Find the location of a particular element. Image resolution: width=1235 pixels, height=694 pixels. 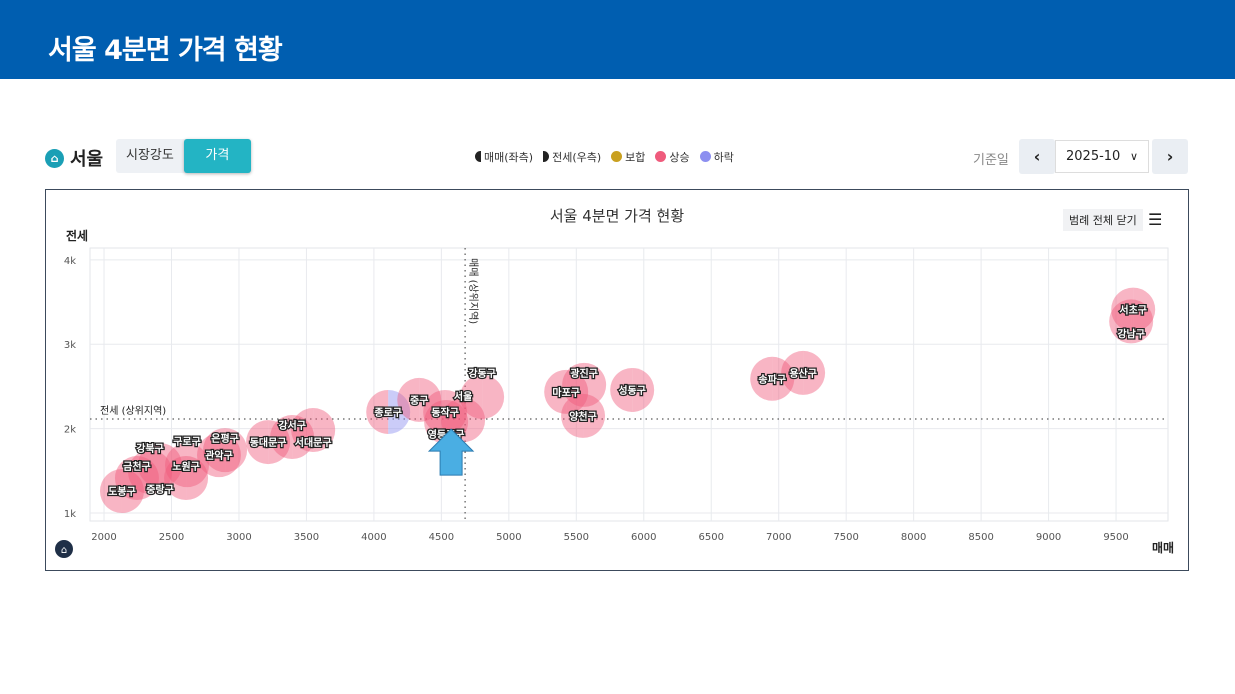

date-value: 2025-10 is located at coordinates (1093, 156).